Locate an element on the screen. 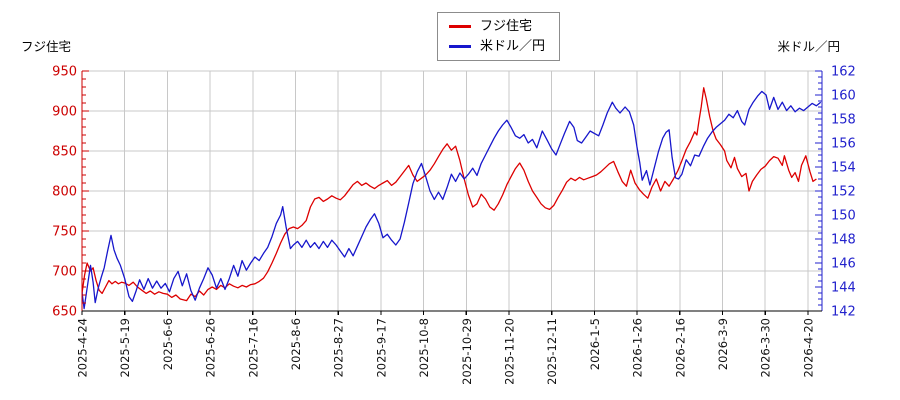  x-tick-label: 2025-9-17 is located at coordinates (381, 348).